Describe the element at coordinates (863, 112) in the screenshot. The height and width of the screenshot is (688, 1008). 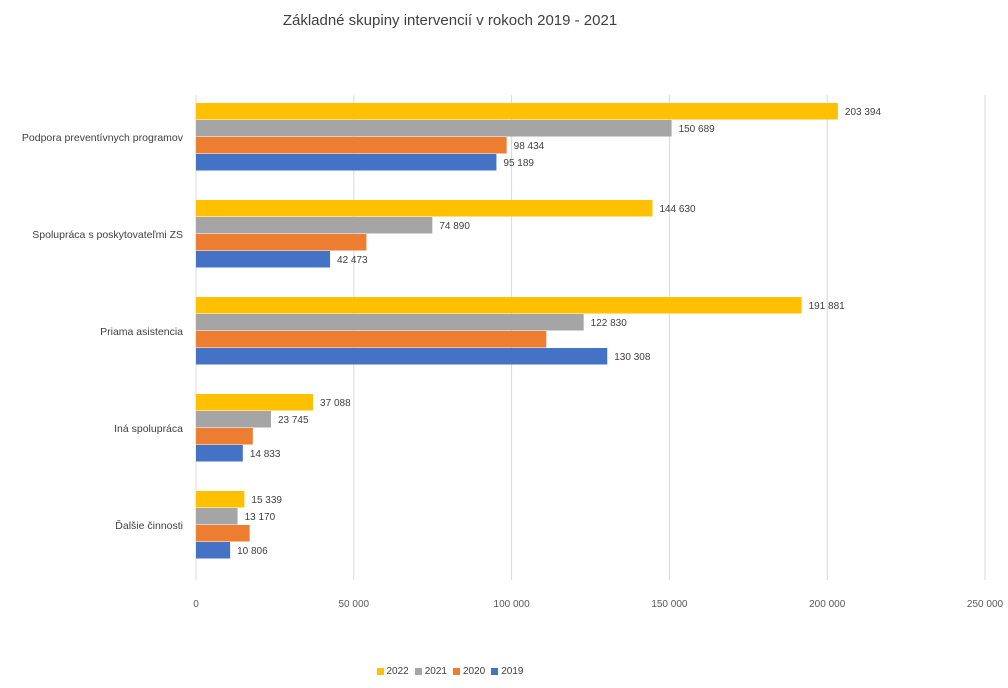
I see `data-label: 203 394` at that location.